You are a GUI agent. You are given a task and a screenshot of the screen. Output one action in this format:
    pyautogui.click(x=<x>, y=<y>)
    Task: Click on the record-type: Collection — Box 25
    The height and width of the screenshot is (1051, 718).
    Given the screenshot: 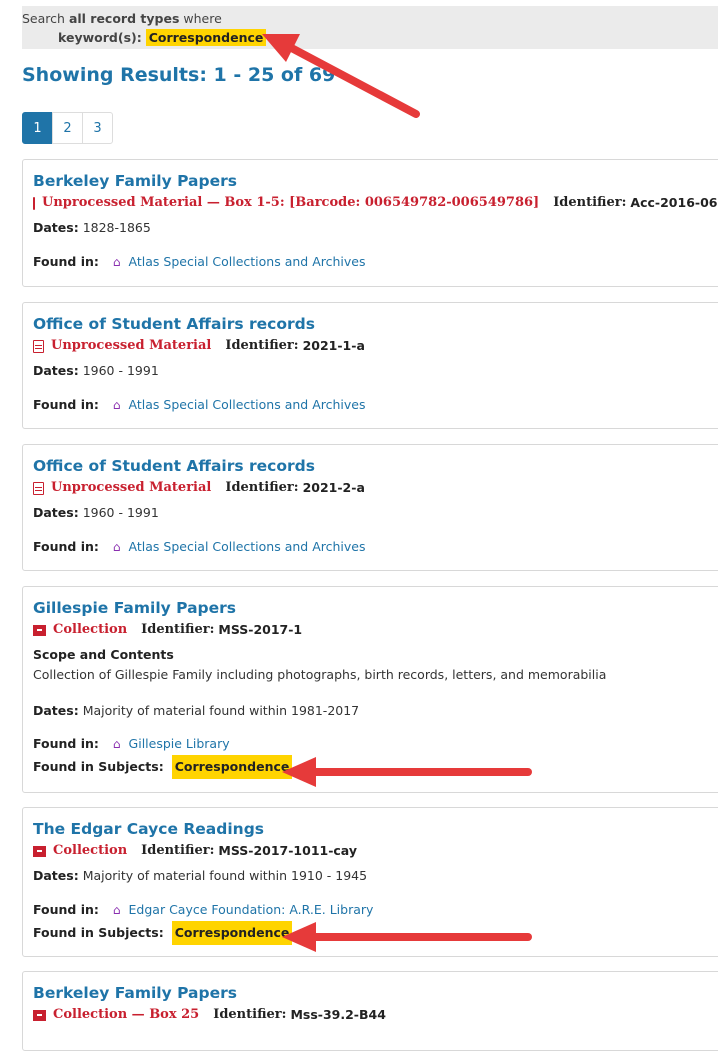 What is the action you would take?
    pyautogui.click(x=126, y=1014)
    